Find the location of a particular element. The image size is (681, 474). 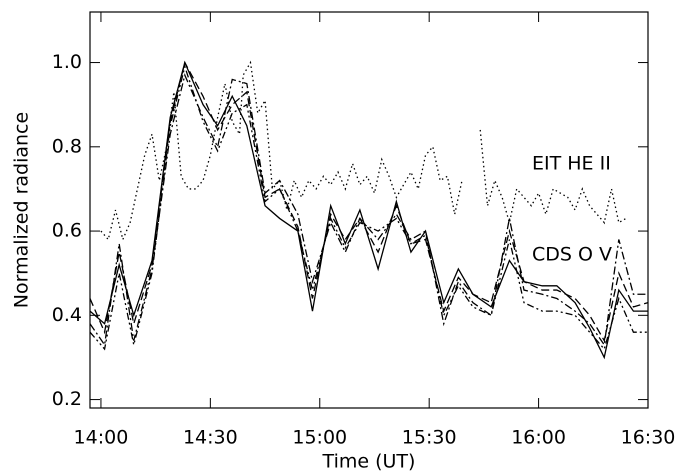

y-axis-label: Normalized radiance is located at coordinates (22, 210).